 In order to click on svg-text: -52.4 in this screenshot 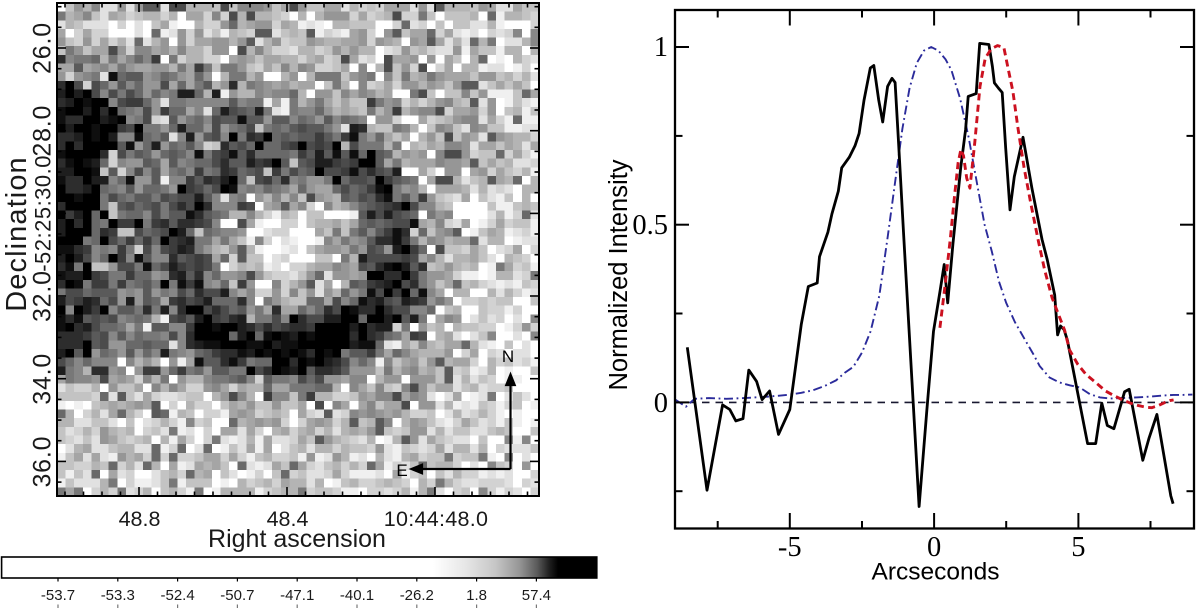, I will do `click(177, 595)`.